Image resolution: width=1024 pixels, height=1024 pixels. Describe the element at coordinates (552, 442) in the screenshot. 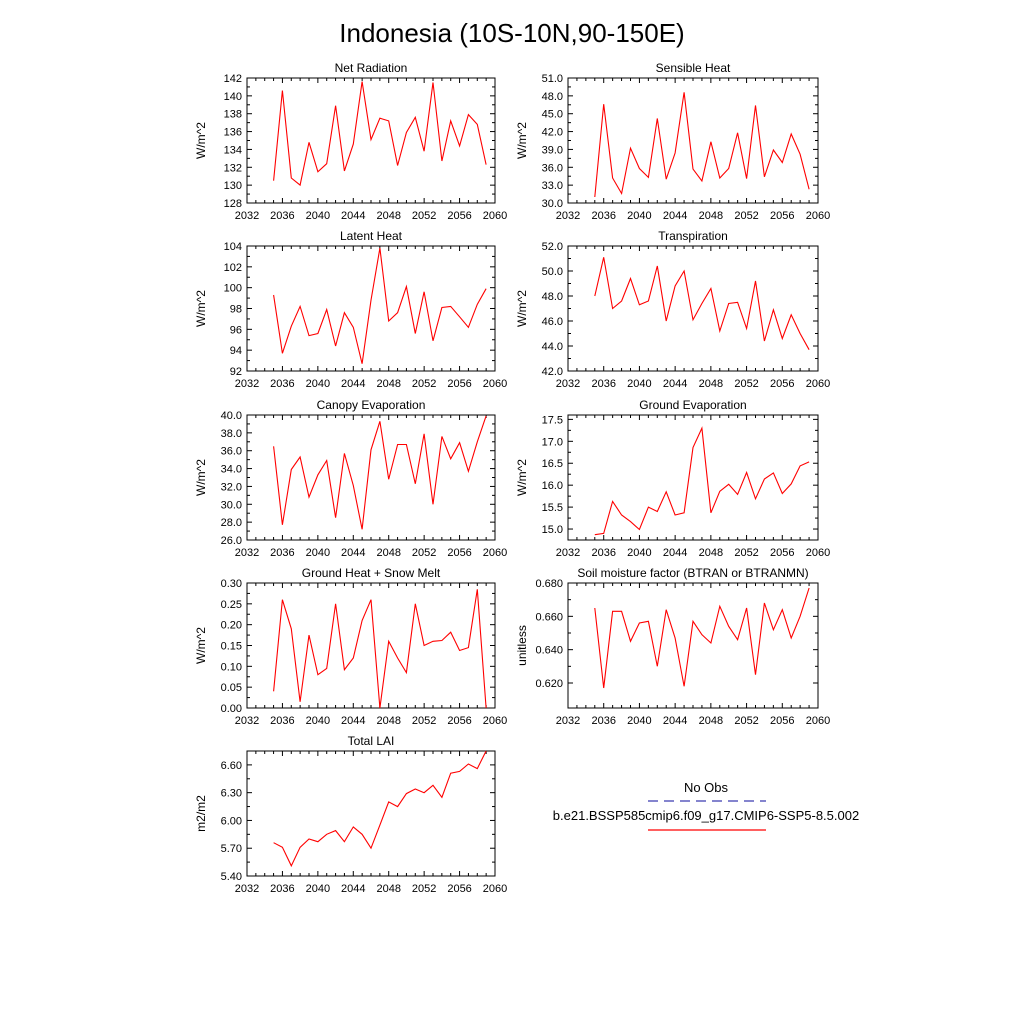

I see `y-tick-label: 17.0` at that location.